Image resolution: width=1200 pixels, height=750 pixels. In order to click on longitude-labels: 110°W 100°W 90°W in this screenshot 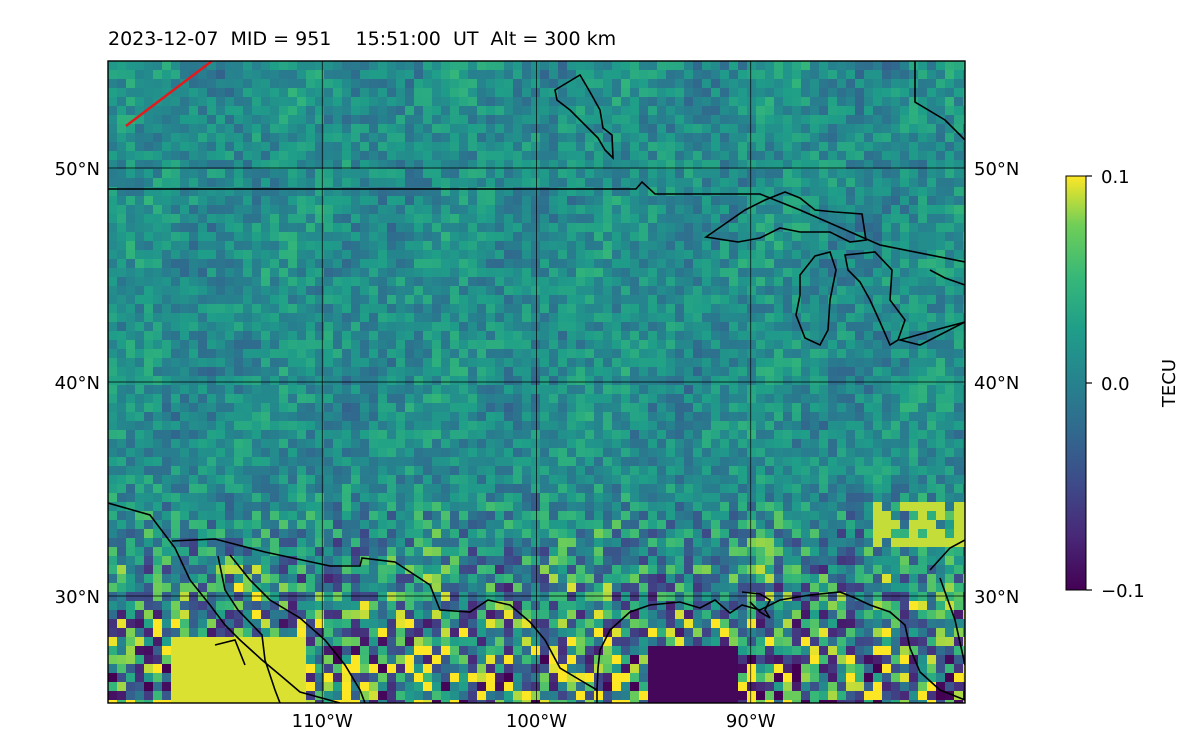, I will do `click(534, 721)`.